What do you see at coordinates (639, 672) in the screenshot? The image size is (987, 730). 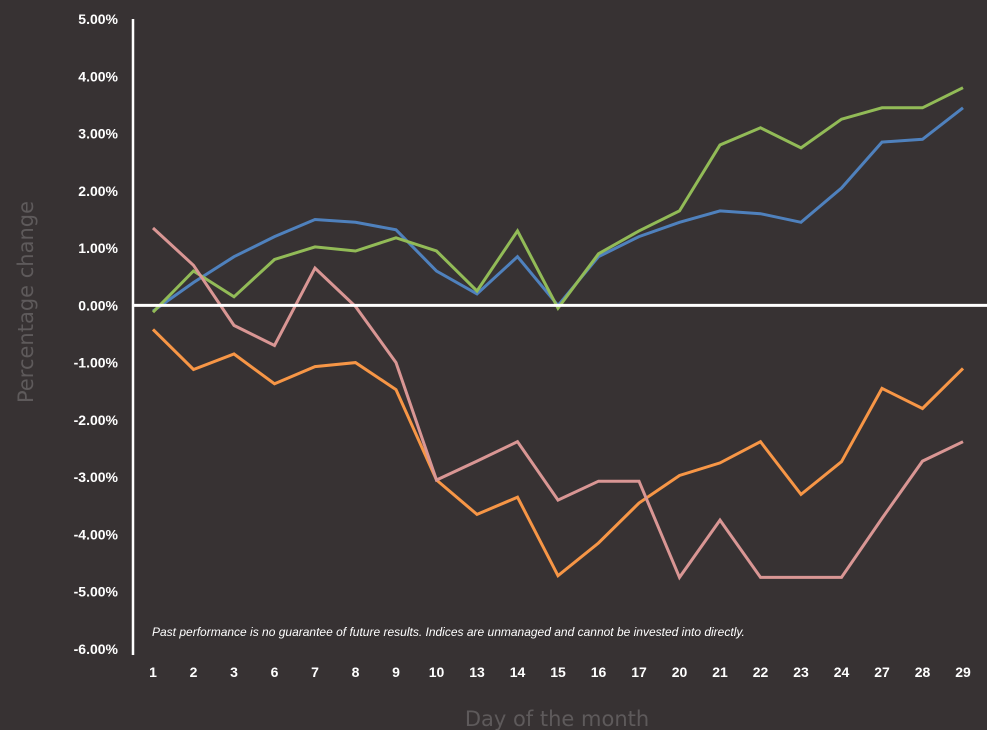 I see `x-tick-label: 17` at bounding box center [639, 672].